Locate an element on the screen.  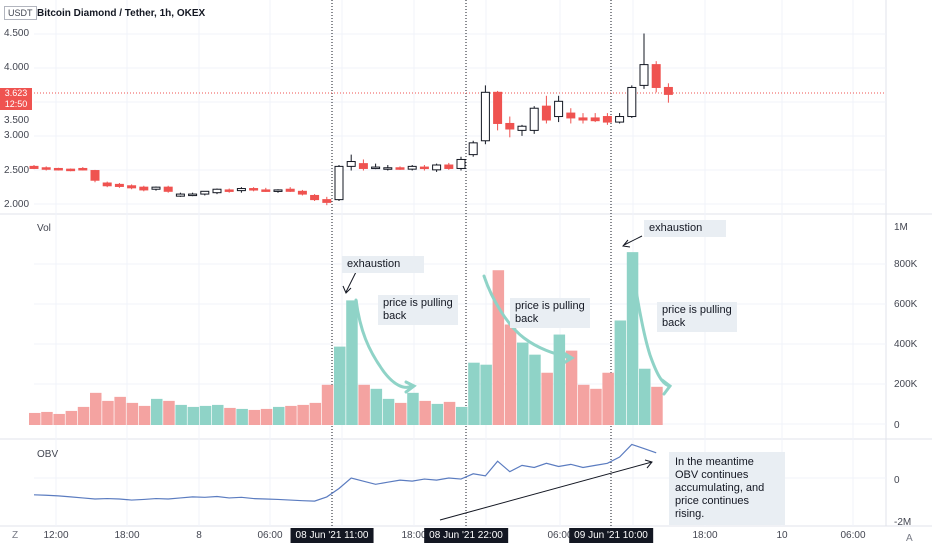
chart-title: Bitcoin Diamond / Tether, 1h, OKEX is located at coordinates (121, 13).